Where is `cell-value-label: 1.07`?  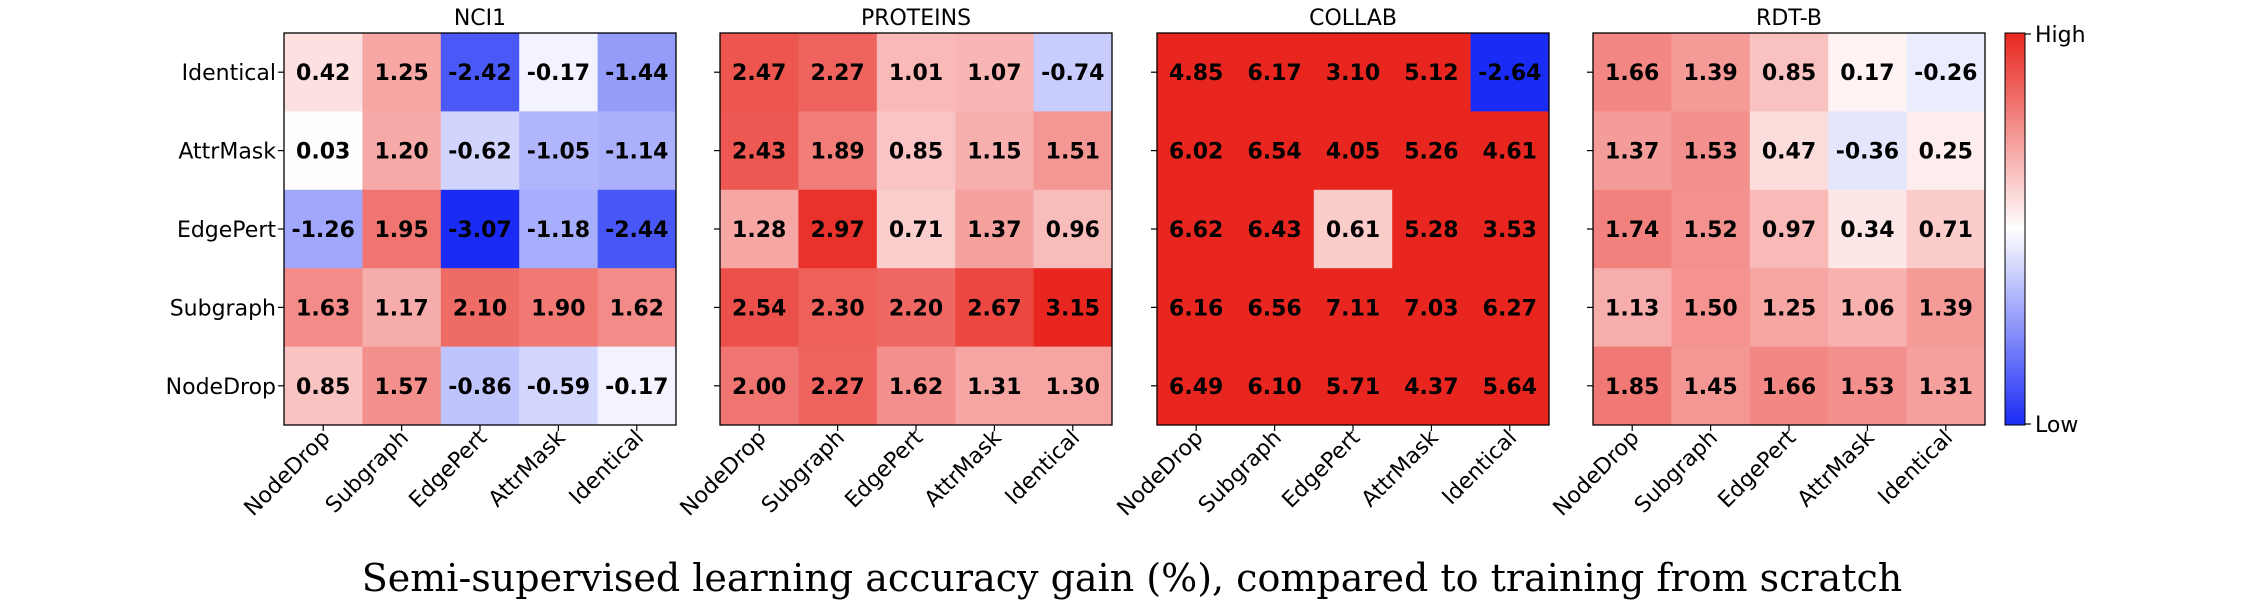 cell-value-label: 1.07 is located at coordinates (994, 73).